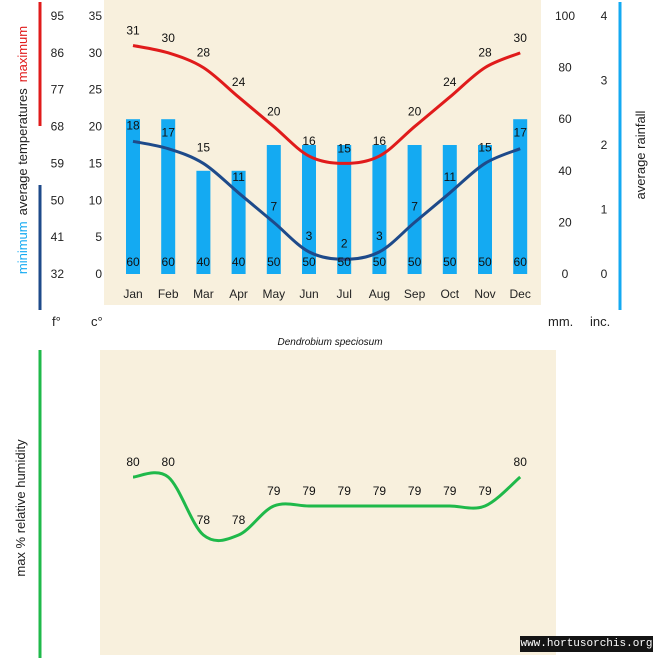  I want to click on minimum-data-label: 2, so click(344, 243).